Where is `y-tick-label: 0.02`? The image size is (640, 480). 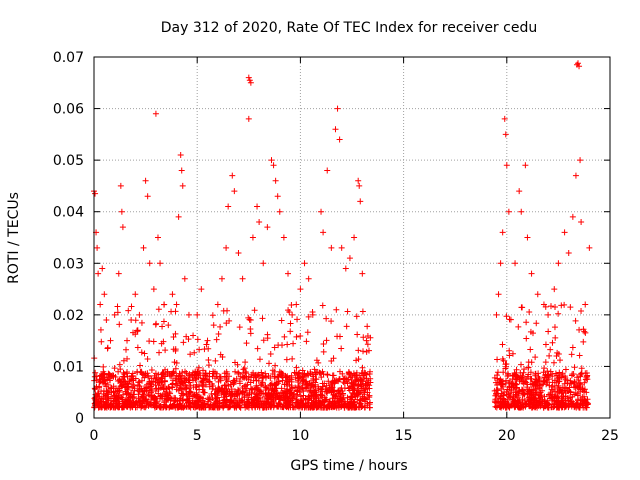 y-tick-label: 0.02 is located at coordinates (68, 316).